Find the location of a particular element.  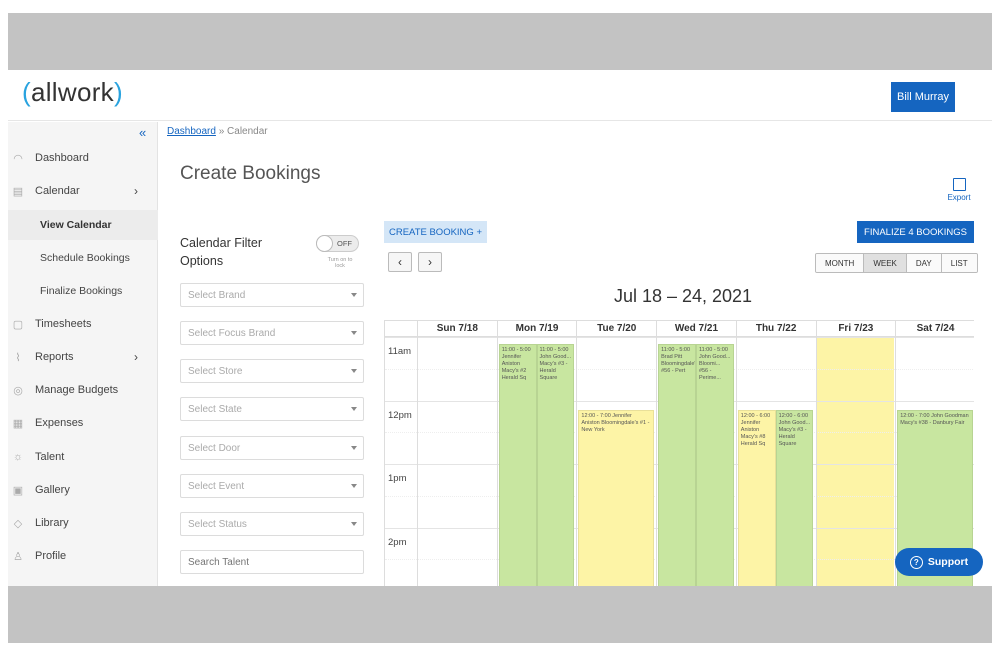

sidebar-subitem-finalize-bookings: Finalize Bookings is located at coordinates (83, 291).